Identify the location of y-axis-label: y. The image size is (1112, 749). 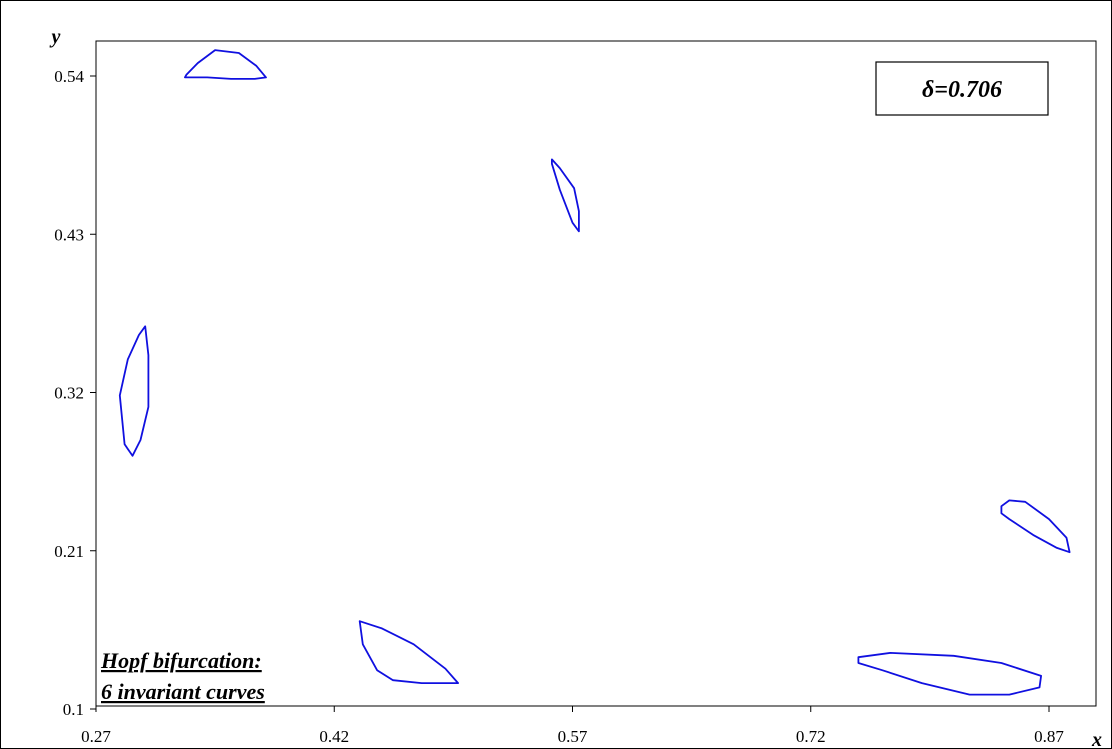
(55, 37).